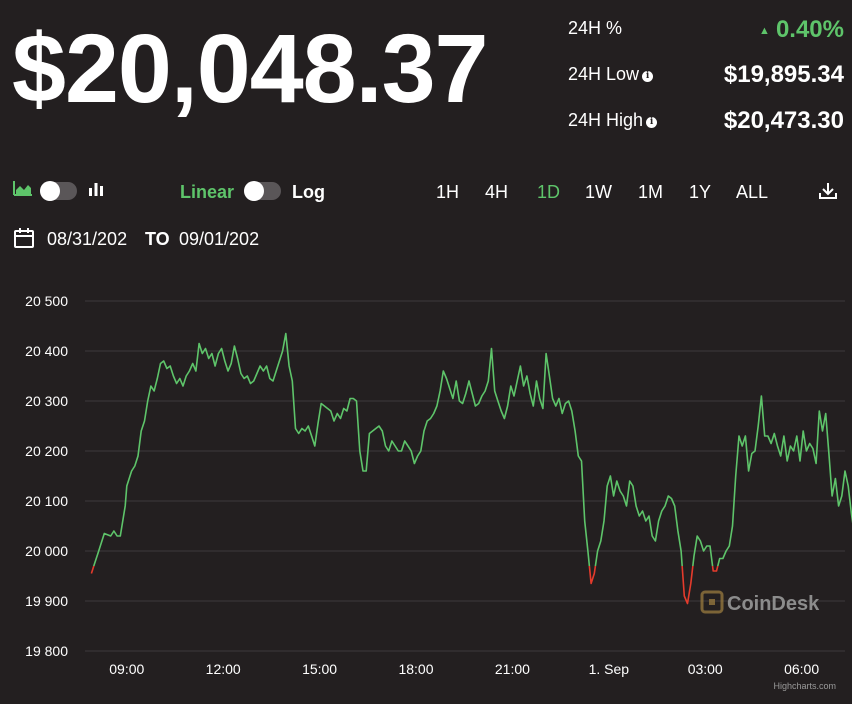 The height and width of the screenshot is (704, 852). I want to click on range-1m: 1M, so click(651, 192).